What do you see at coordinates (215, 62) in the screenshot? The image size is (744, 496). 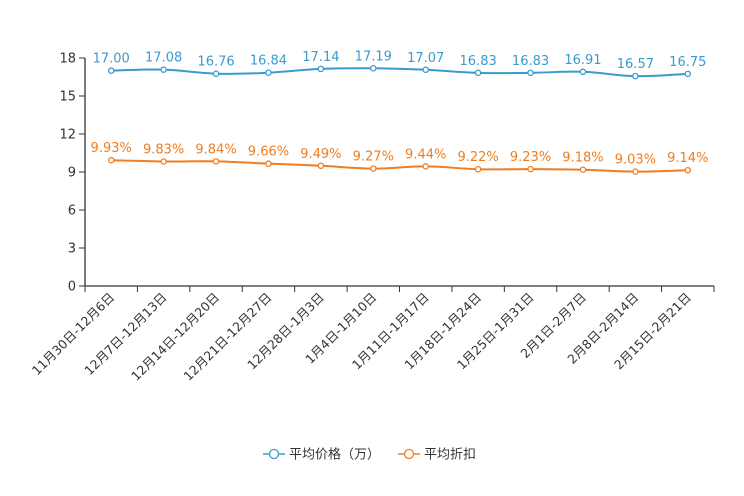 I see `data-label: 16.76` at bounding box center [215, 62].